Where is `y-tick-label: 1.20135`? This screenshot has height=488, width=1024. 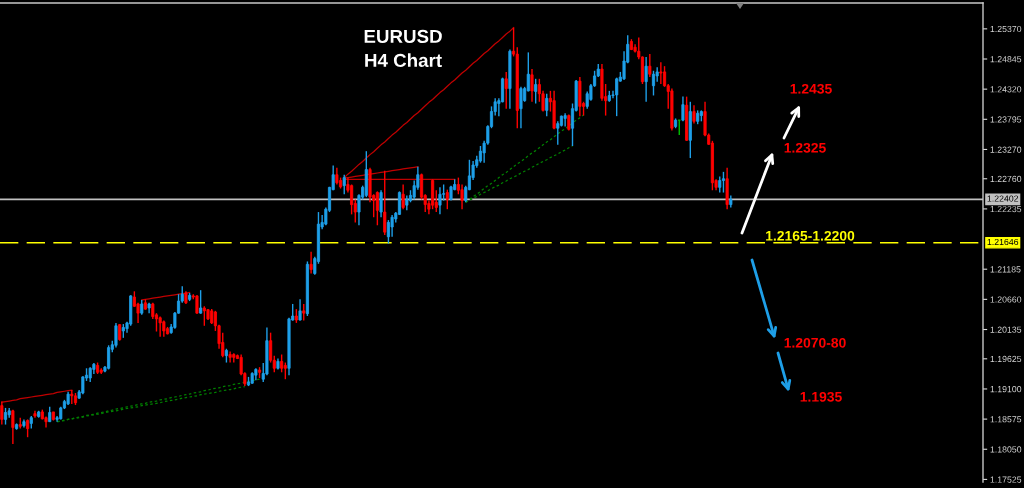
y-tick-label: 1.20135 is located at coordinates (1006, 329).